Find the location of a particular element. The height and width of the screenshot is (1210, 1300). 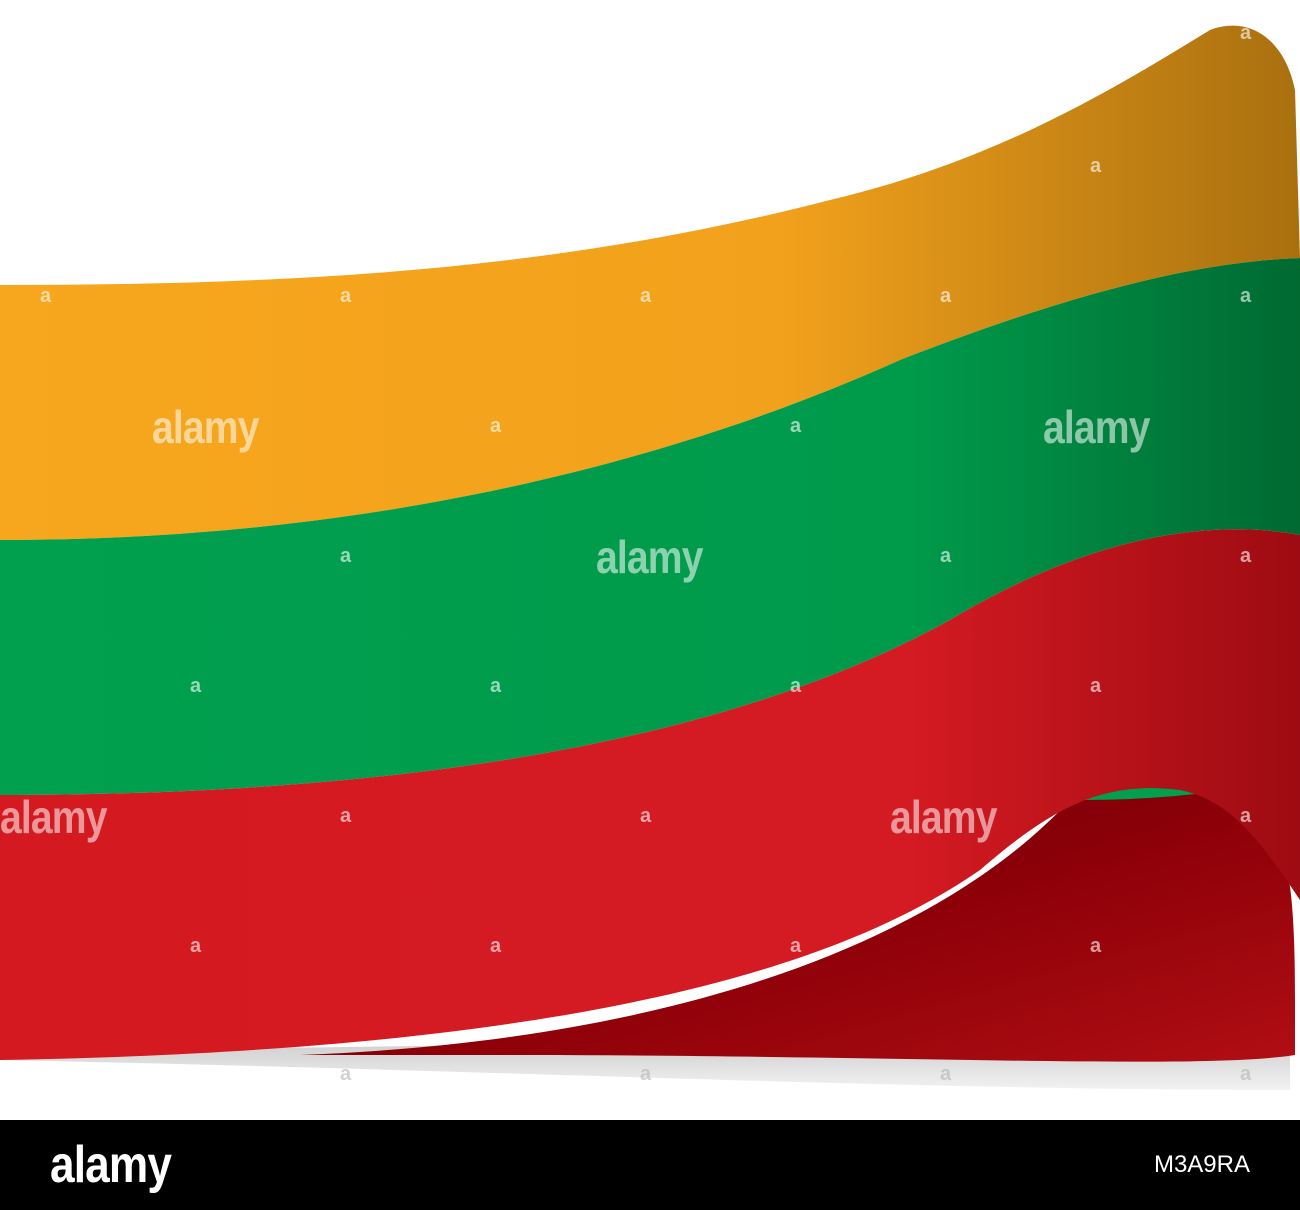

footer-logo: alamy is located at coordinates (111, 1165).